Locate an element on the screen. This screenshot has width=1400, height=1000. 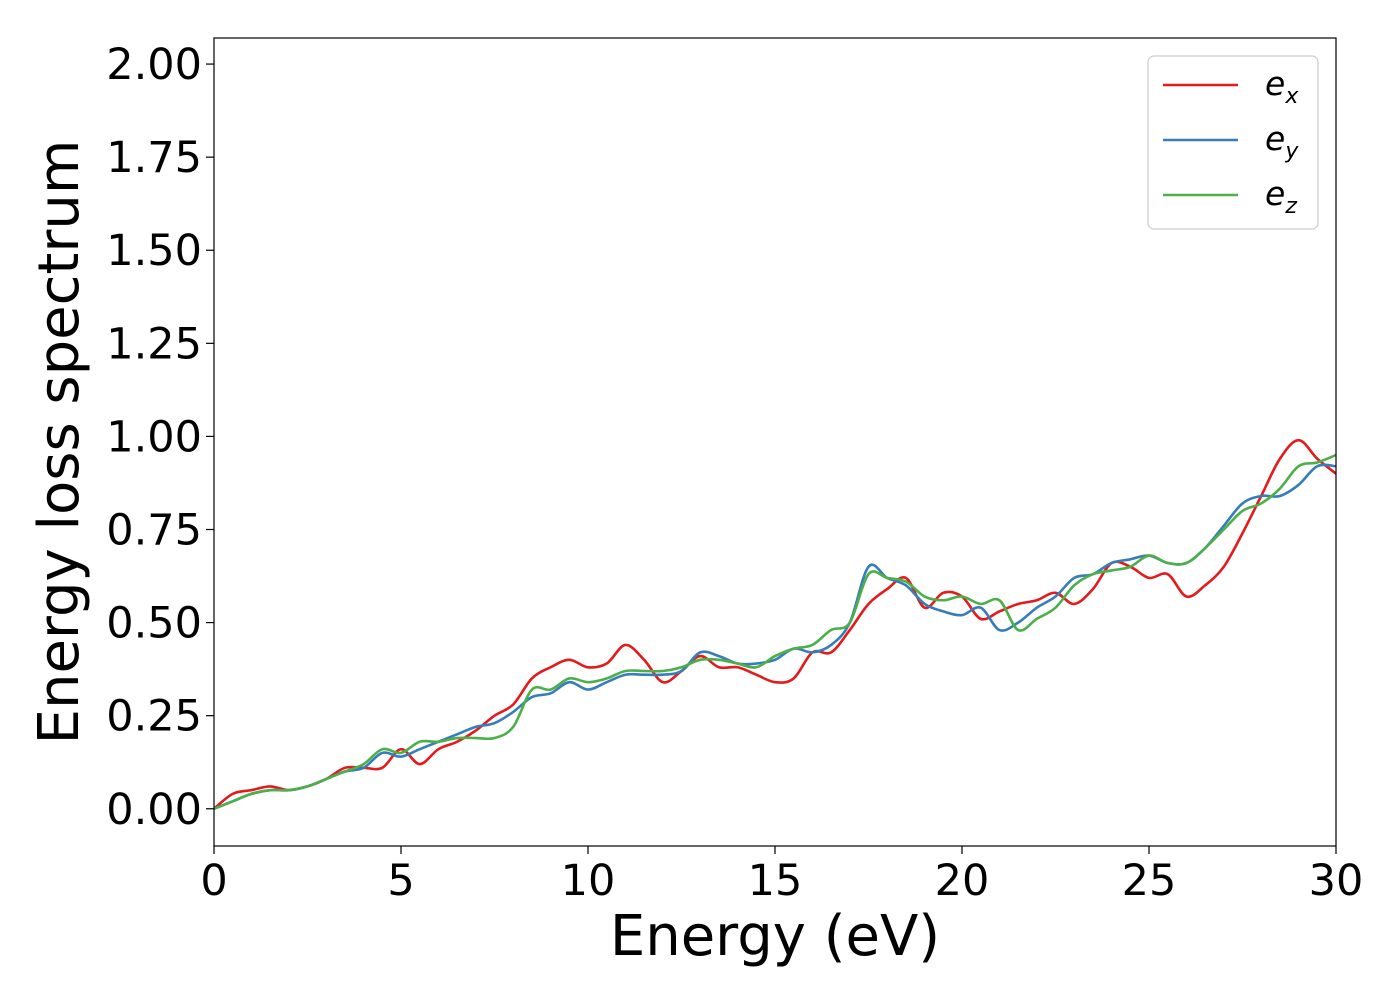
y-tick-label: 0.50 is located at coordinates (154, 624).